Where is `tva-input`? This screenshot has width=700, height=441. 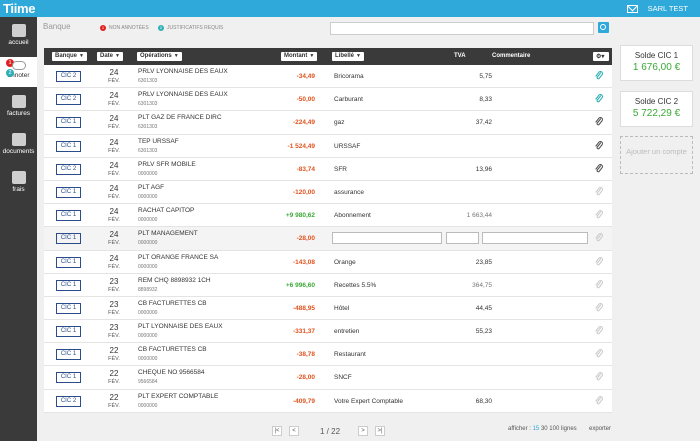 tva-input is located at coordinates (462, 238).